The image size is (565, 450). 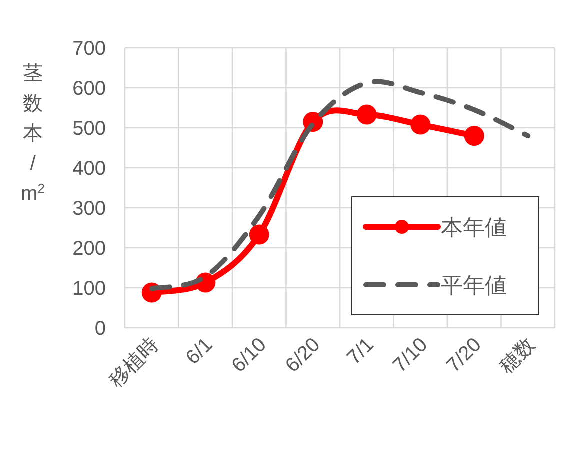 What do you see at coordinates (474, 285) in the screenshot?
I see `legend-label: 平年値` at bounding box center [474, 285].